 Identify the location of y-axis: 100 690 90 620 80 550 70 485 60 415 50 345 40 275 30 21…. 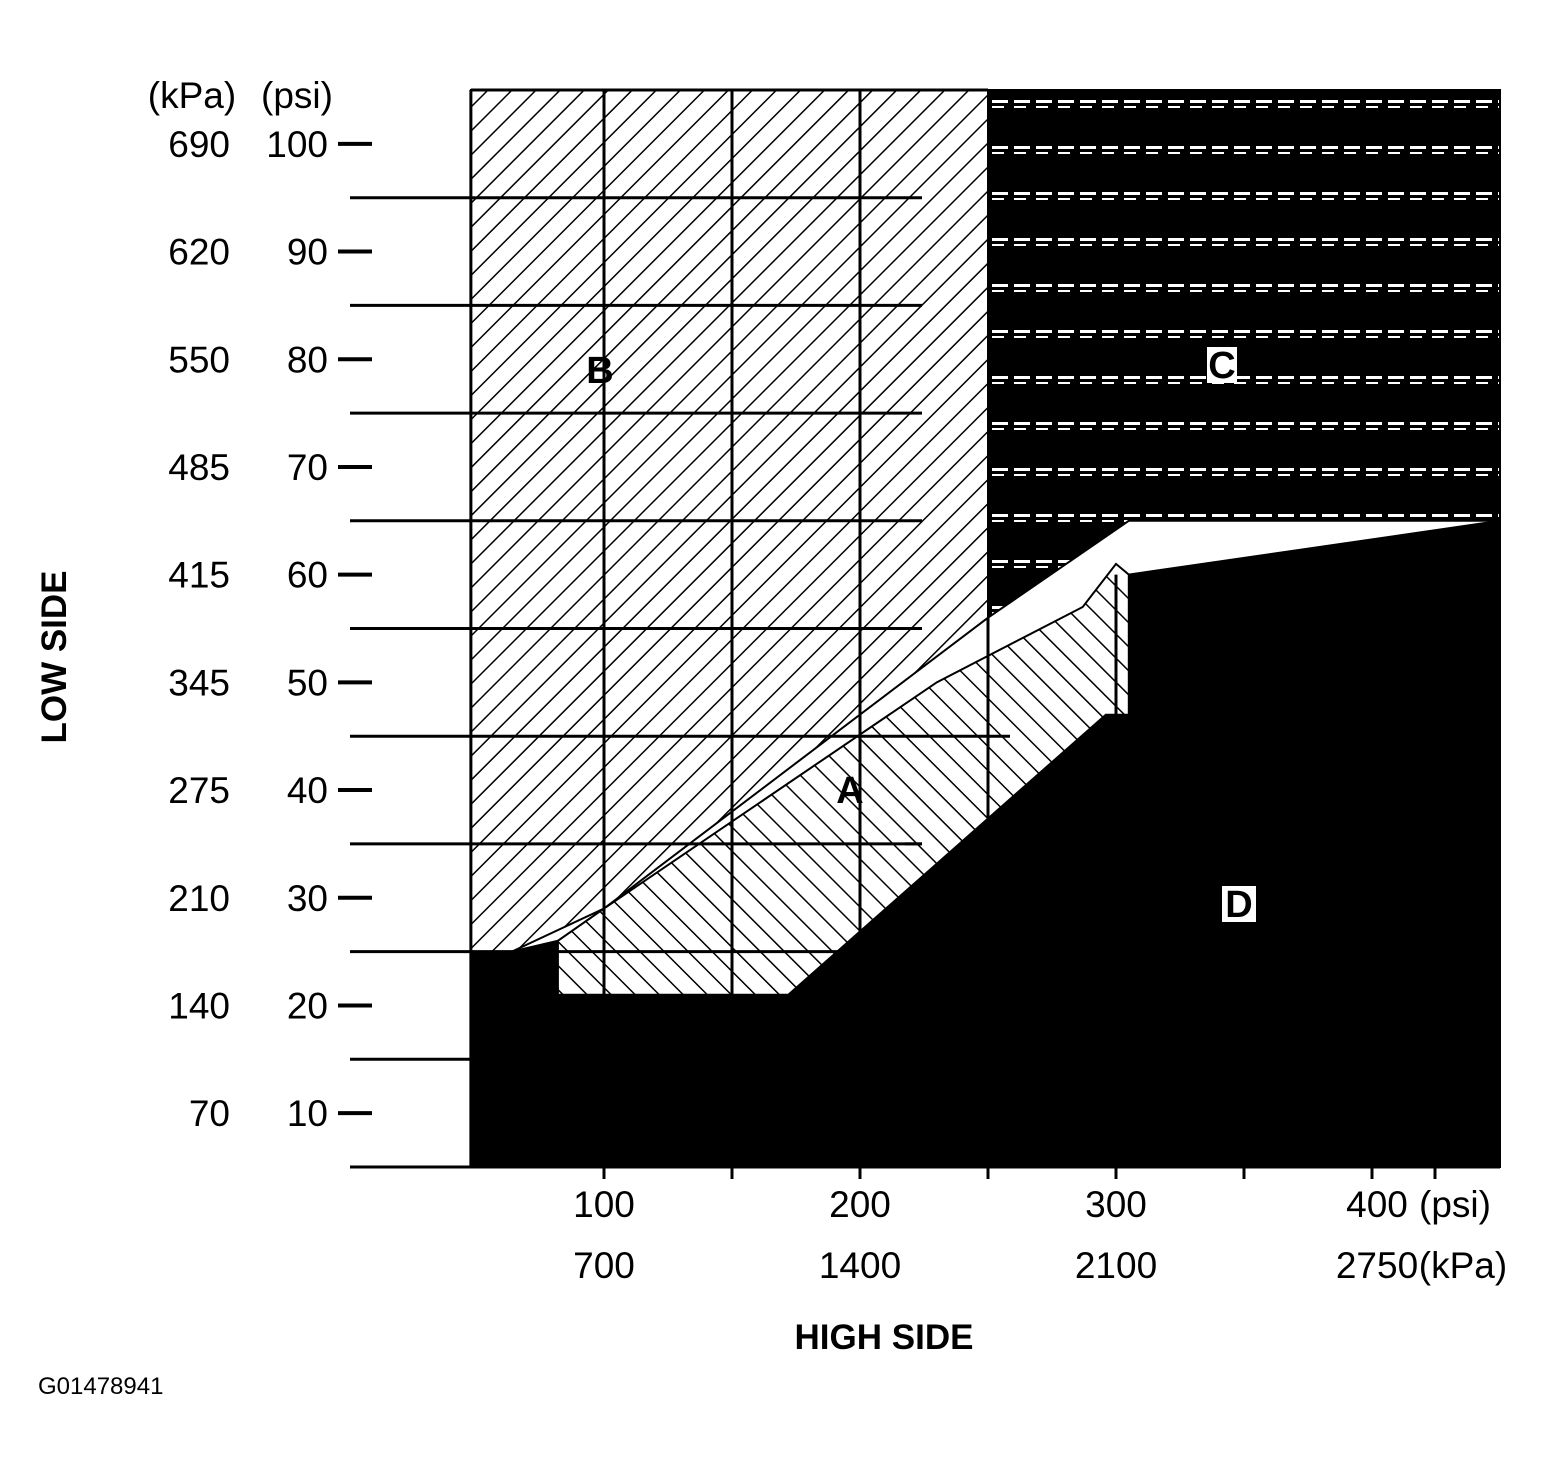
(270, 629).